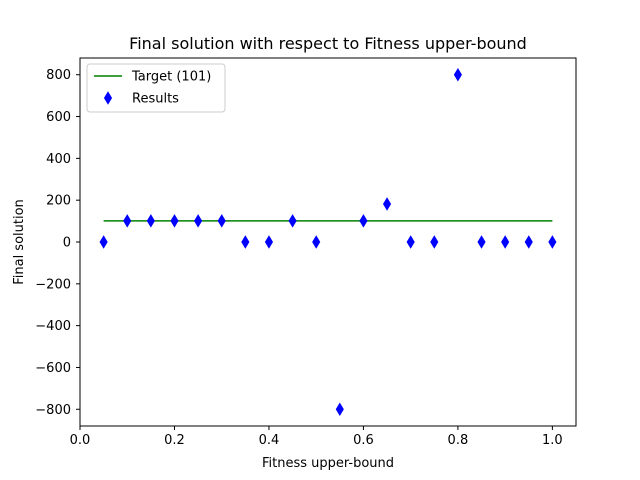 The height and width of the screenshot is (480, 640). What do you see at coordinates (58, 159) in the screenshot?
I see `y-tick-label: 400` at bounding box center [58, 159].